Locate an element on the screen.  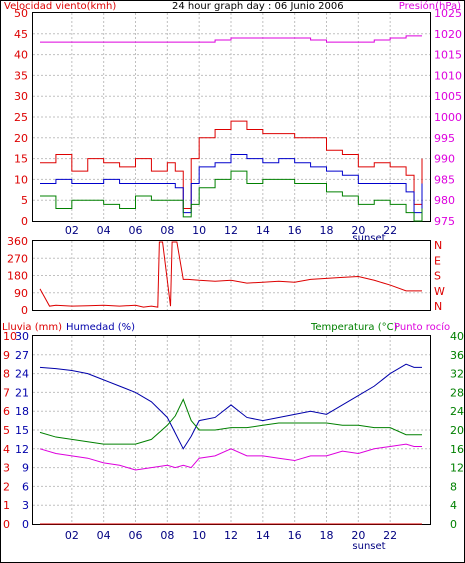
humidity-tick-label: 3 is located at coordinates (25, 505).